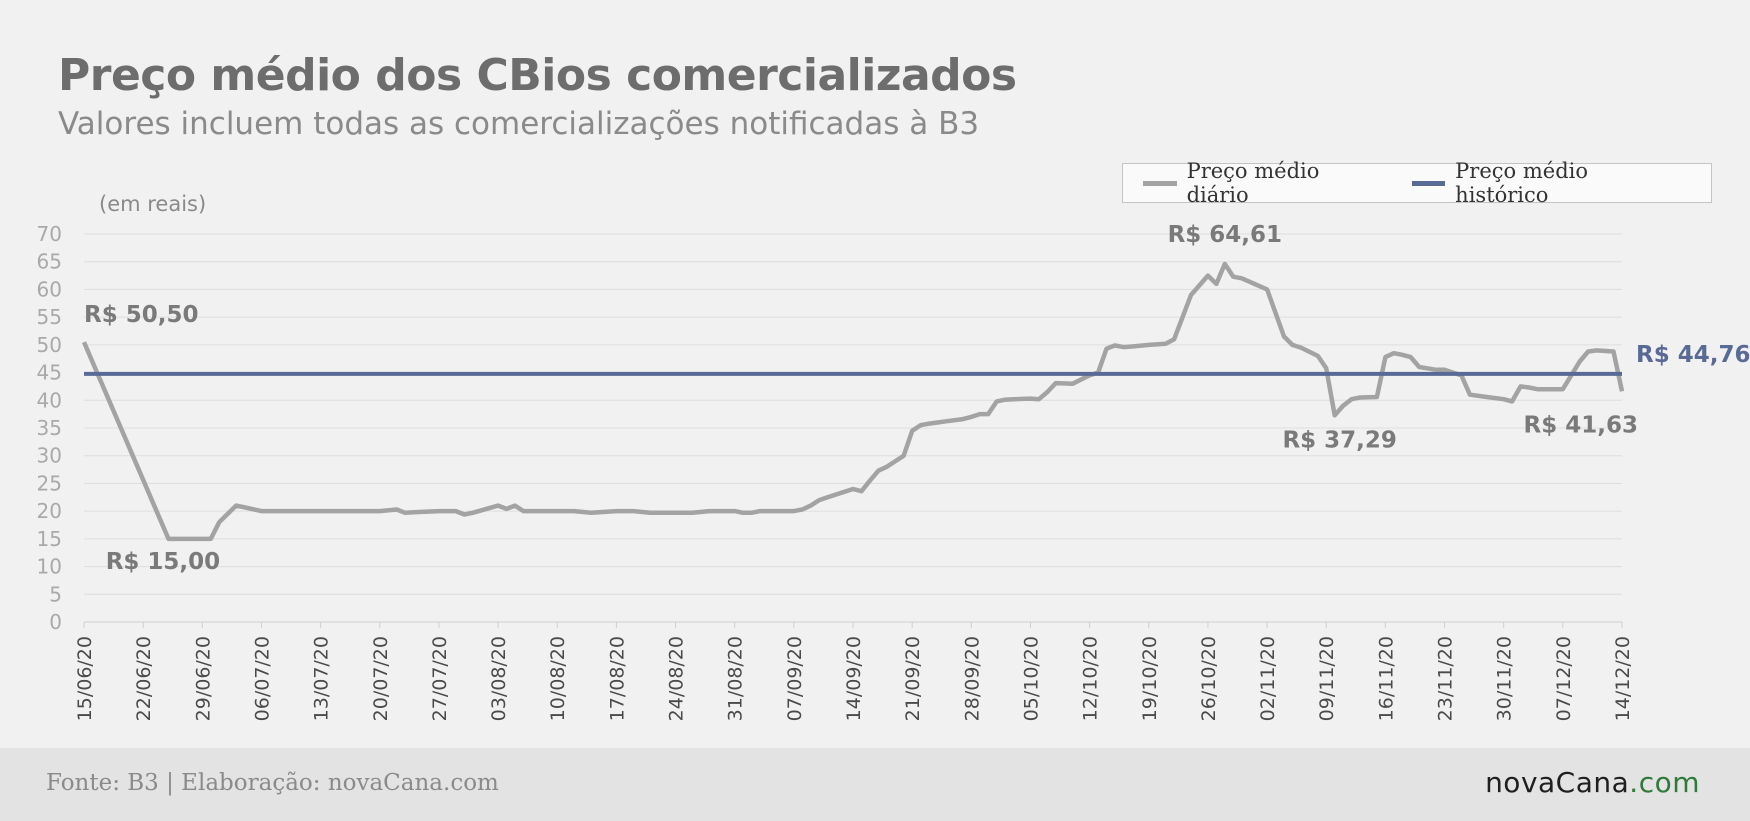 This screenshot has height=821, width=1750. What do you see at coordinates (49, 289) in the screenshot?
I see `y-tick-label: 60` at bounding box center [49, 289].